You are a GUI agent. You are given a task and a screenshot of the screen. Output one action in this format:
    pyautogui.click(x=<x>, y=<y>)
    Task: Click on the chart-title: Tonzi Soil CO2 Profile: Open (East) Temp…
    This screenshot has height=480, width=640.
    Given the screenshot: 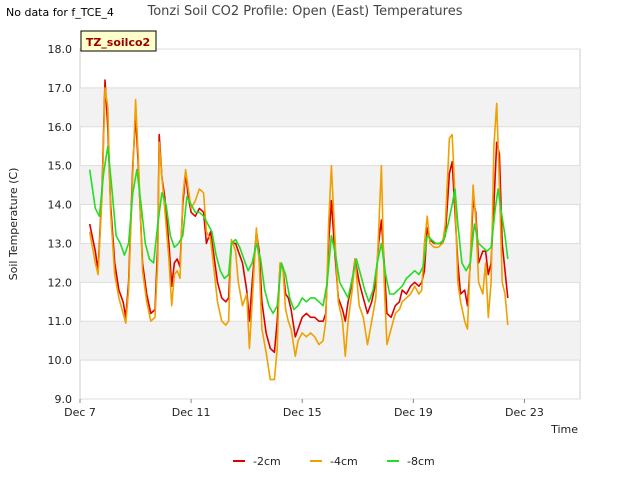 What is the action you would take?
    pyautogui.click(x=304, y=11)
    